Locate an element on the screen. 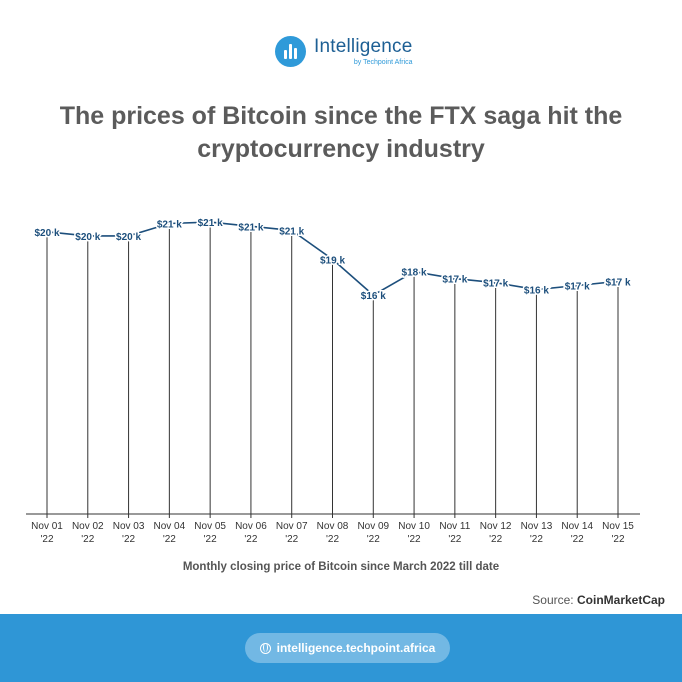 Image resolution: width=682 pixels, height=682 pixels. x-tick-label: Nov 12 is located at coordinates (496, 526).